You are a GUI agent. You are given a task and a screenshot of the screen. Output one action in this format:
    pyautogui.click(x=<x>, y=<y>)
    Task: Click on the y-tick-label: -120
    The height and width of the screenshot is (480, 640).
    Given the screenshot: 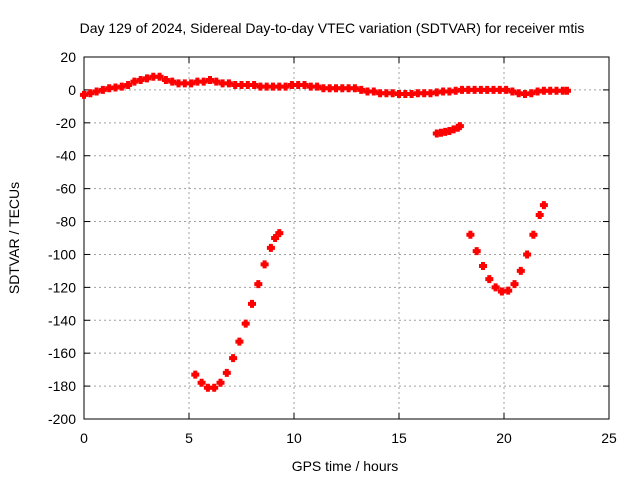 What is the action you would take?
    pyautogui.click(x=62, y=287)
    